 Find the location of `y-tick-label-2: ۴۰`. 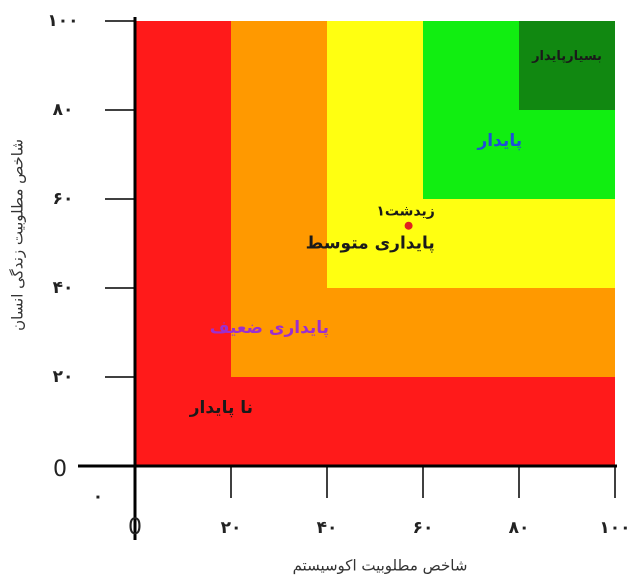

y-tick-label-2: ۴۰ is located at coordinates (63, 288).